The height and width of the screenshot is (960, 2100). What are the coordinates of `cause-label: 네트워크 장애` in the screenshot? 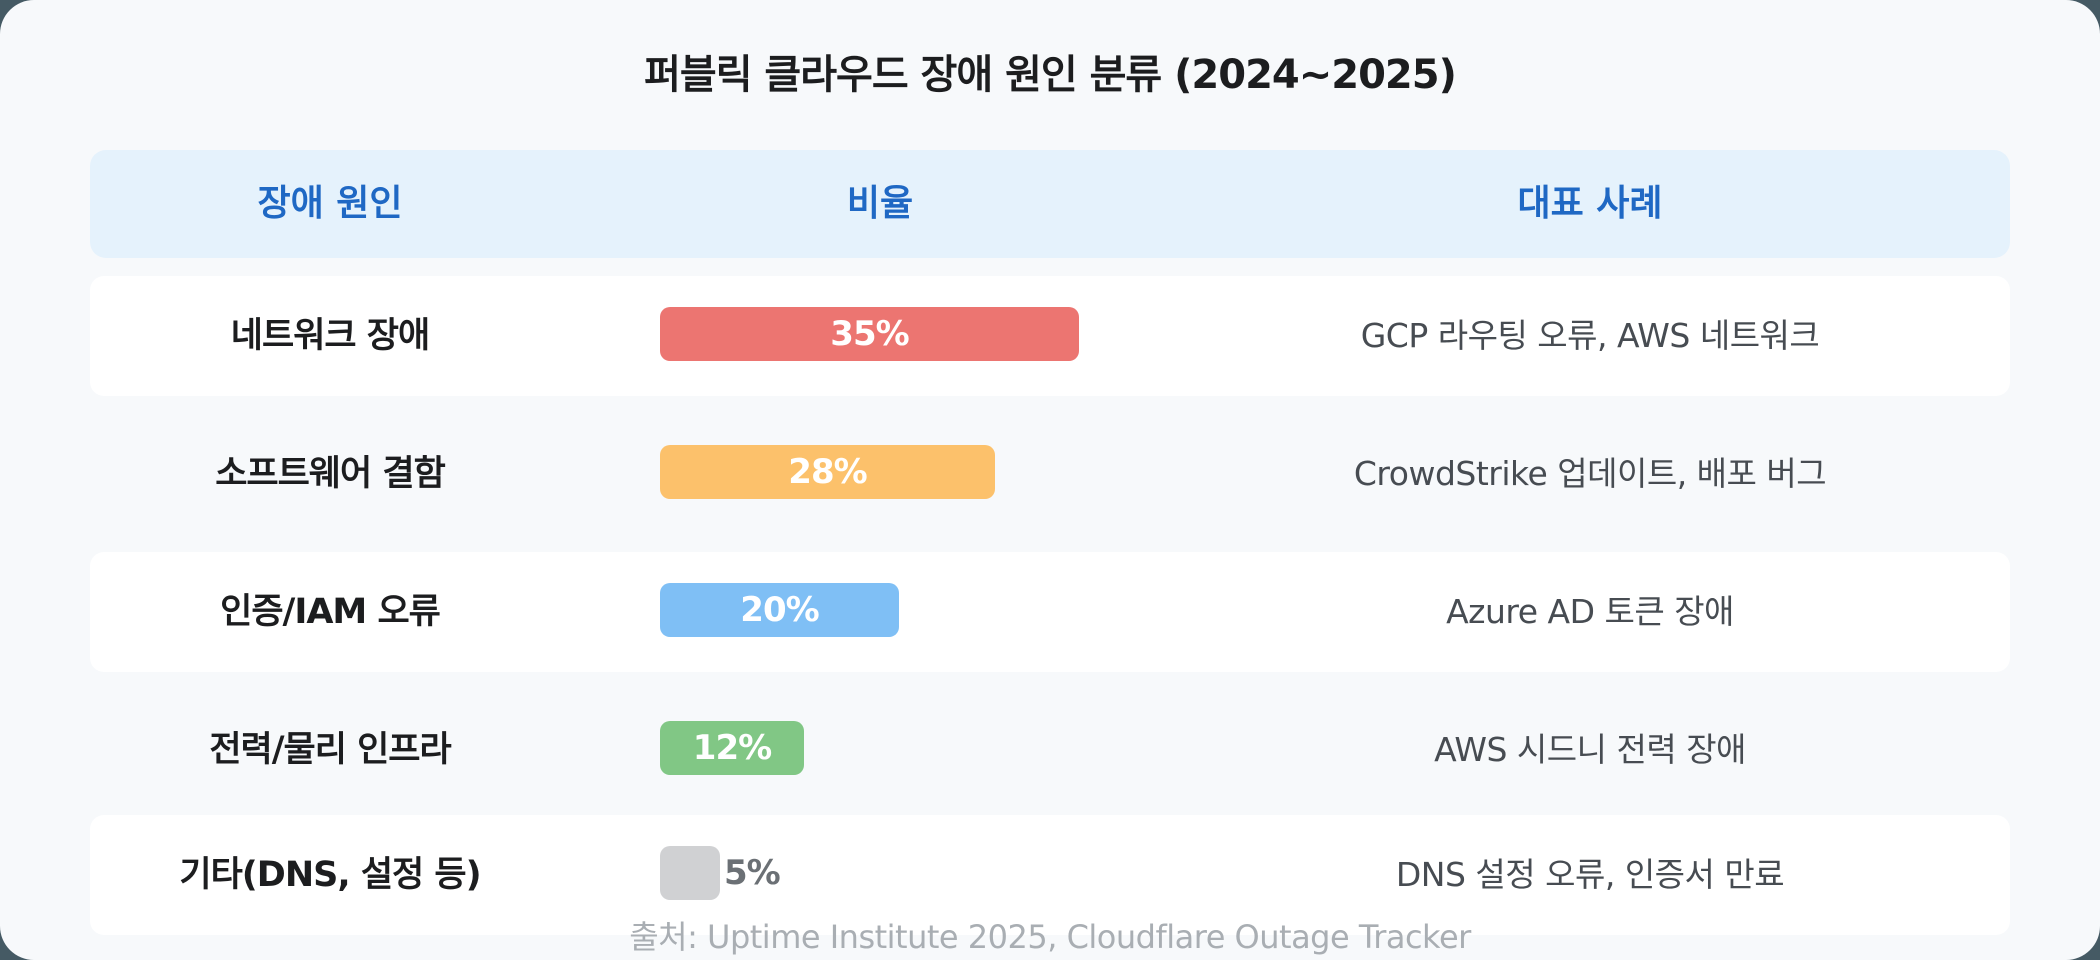 It's located at (330, 336).